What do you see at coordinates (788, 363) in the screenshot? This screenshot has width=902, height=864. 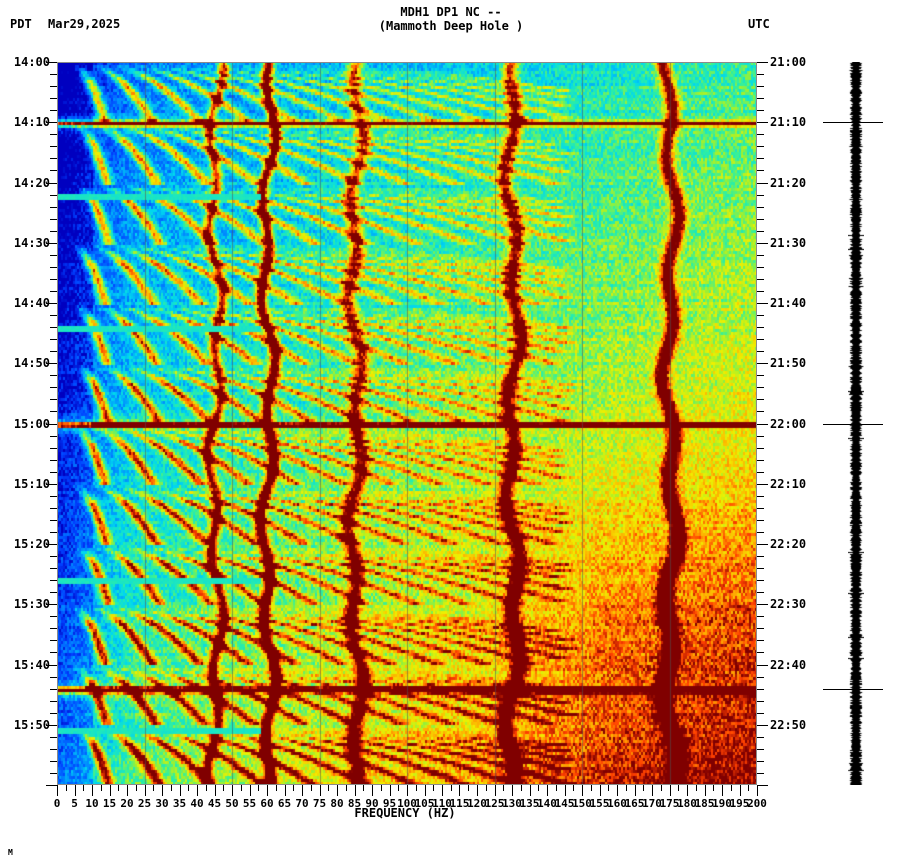 I see `time-label-utc: 21:50` at bounding box center [788, 363].